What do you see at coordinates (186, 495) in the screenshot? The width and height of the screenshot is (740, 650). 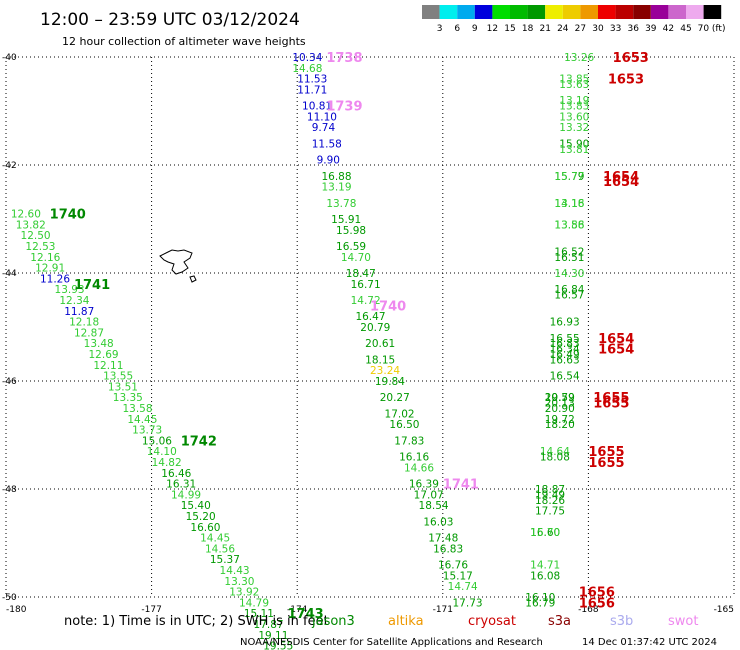 I see `wave-height-label: 14.99` at bounding box center [186, 495].